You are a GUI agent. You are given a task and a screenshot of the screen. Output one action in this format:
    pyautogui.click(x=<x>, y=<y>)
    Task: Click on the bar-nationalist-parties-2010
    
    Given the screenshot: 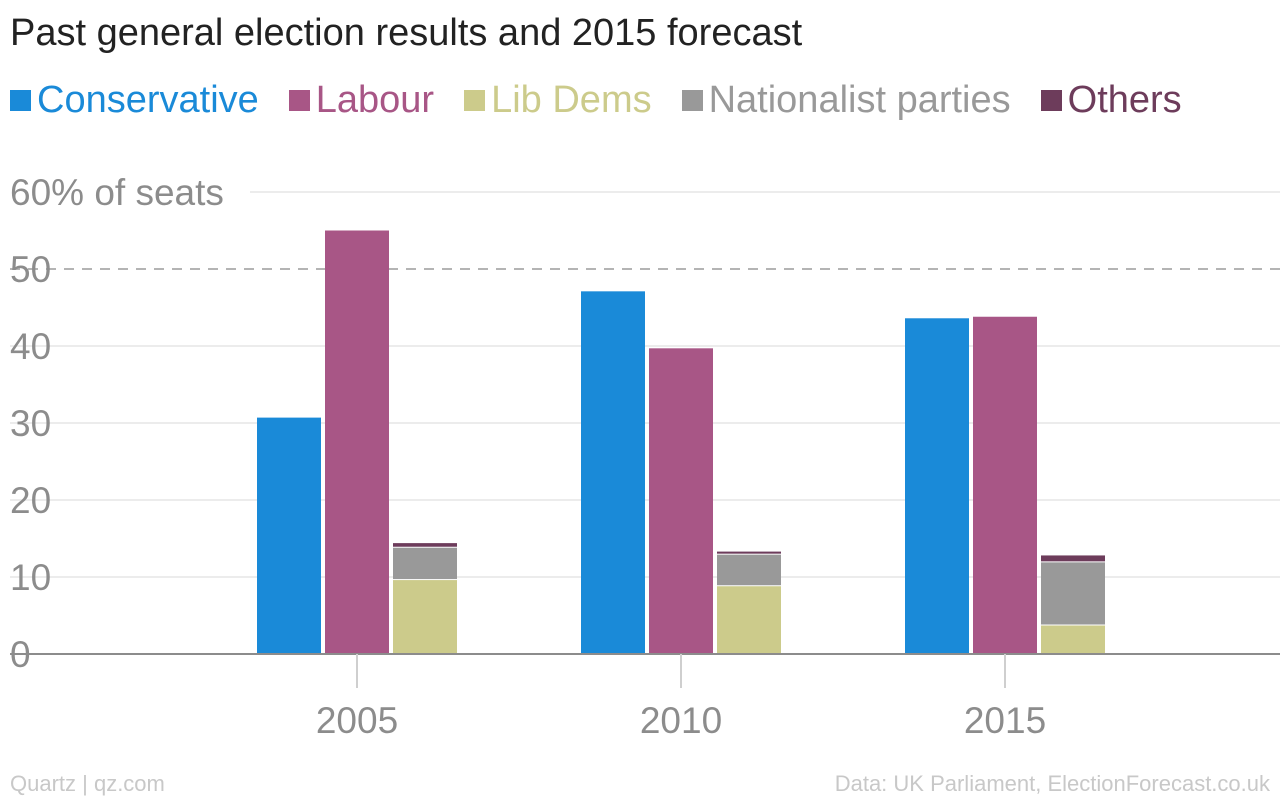 What is the action you would take?
    pyautogui.click(x=749, y=570)
    